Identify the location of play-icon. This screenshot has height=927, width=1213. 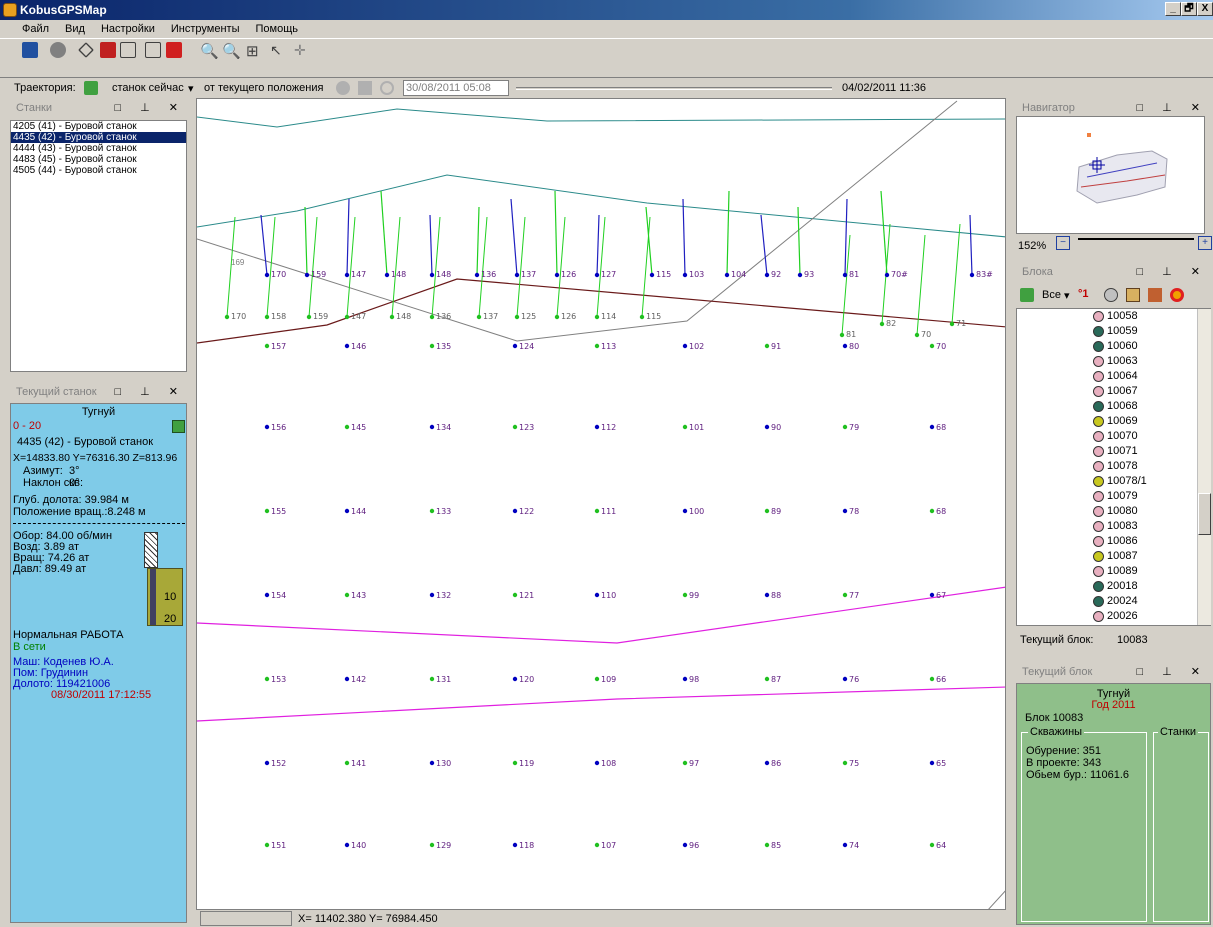
(343, 88).